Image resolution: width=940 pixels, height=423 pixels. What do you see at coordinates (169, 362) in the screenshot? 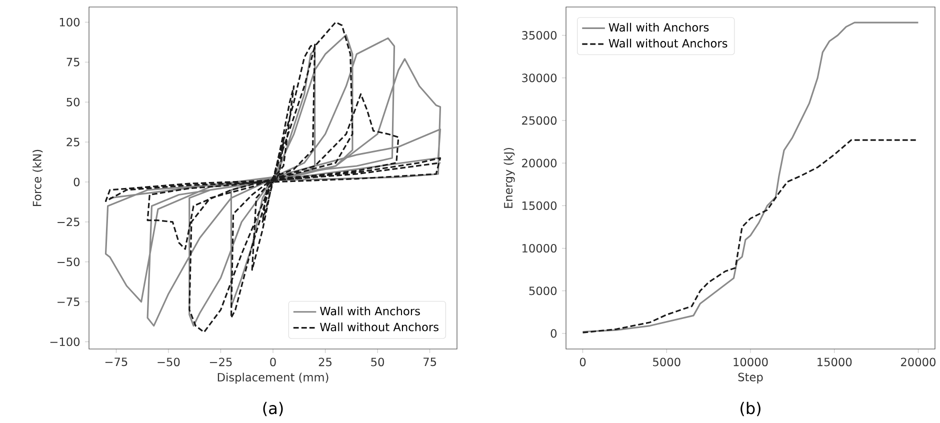
I see `x-tick-label: −50` at bounding box center [169, 362].